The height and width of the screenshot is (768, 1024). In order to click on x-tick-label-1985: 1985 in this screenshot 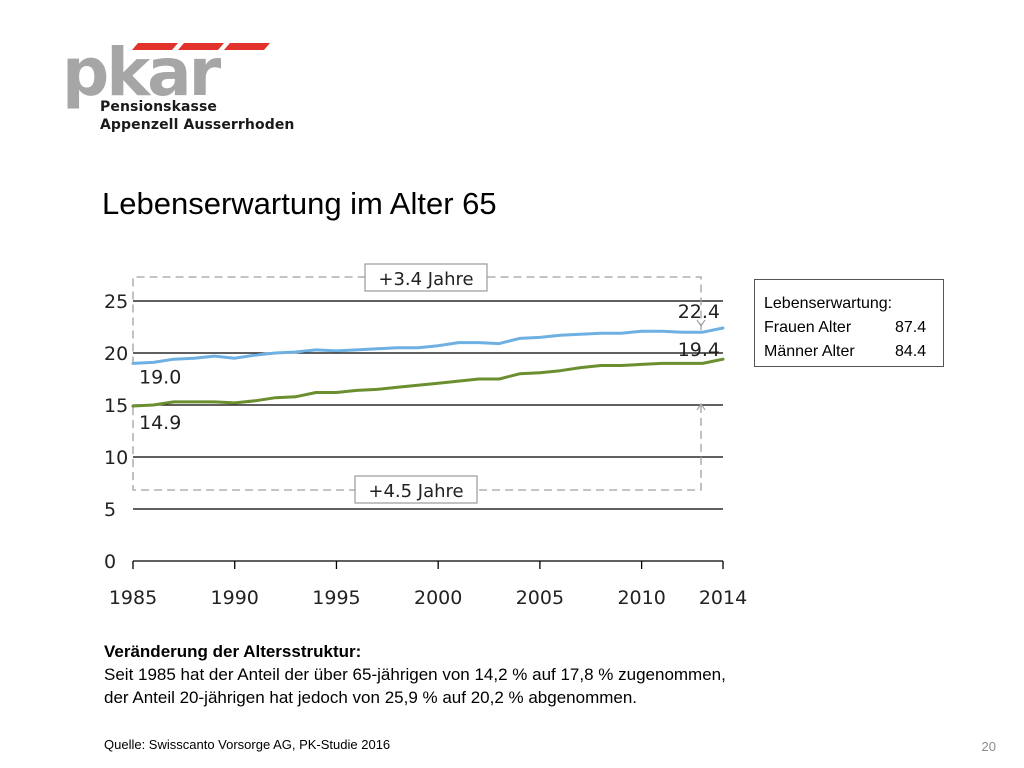, I will do `click(133, 598)`.